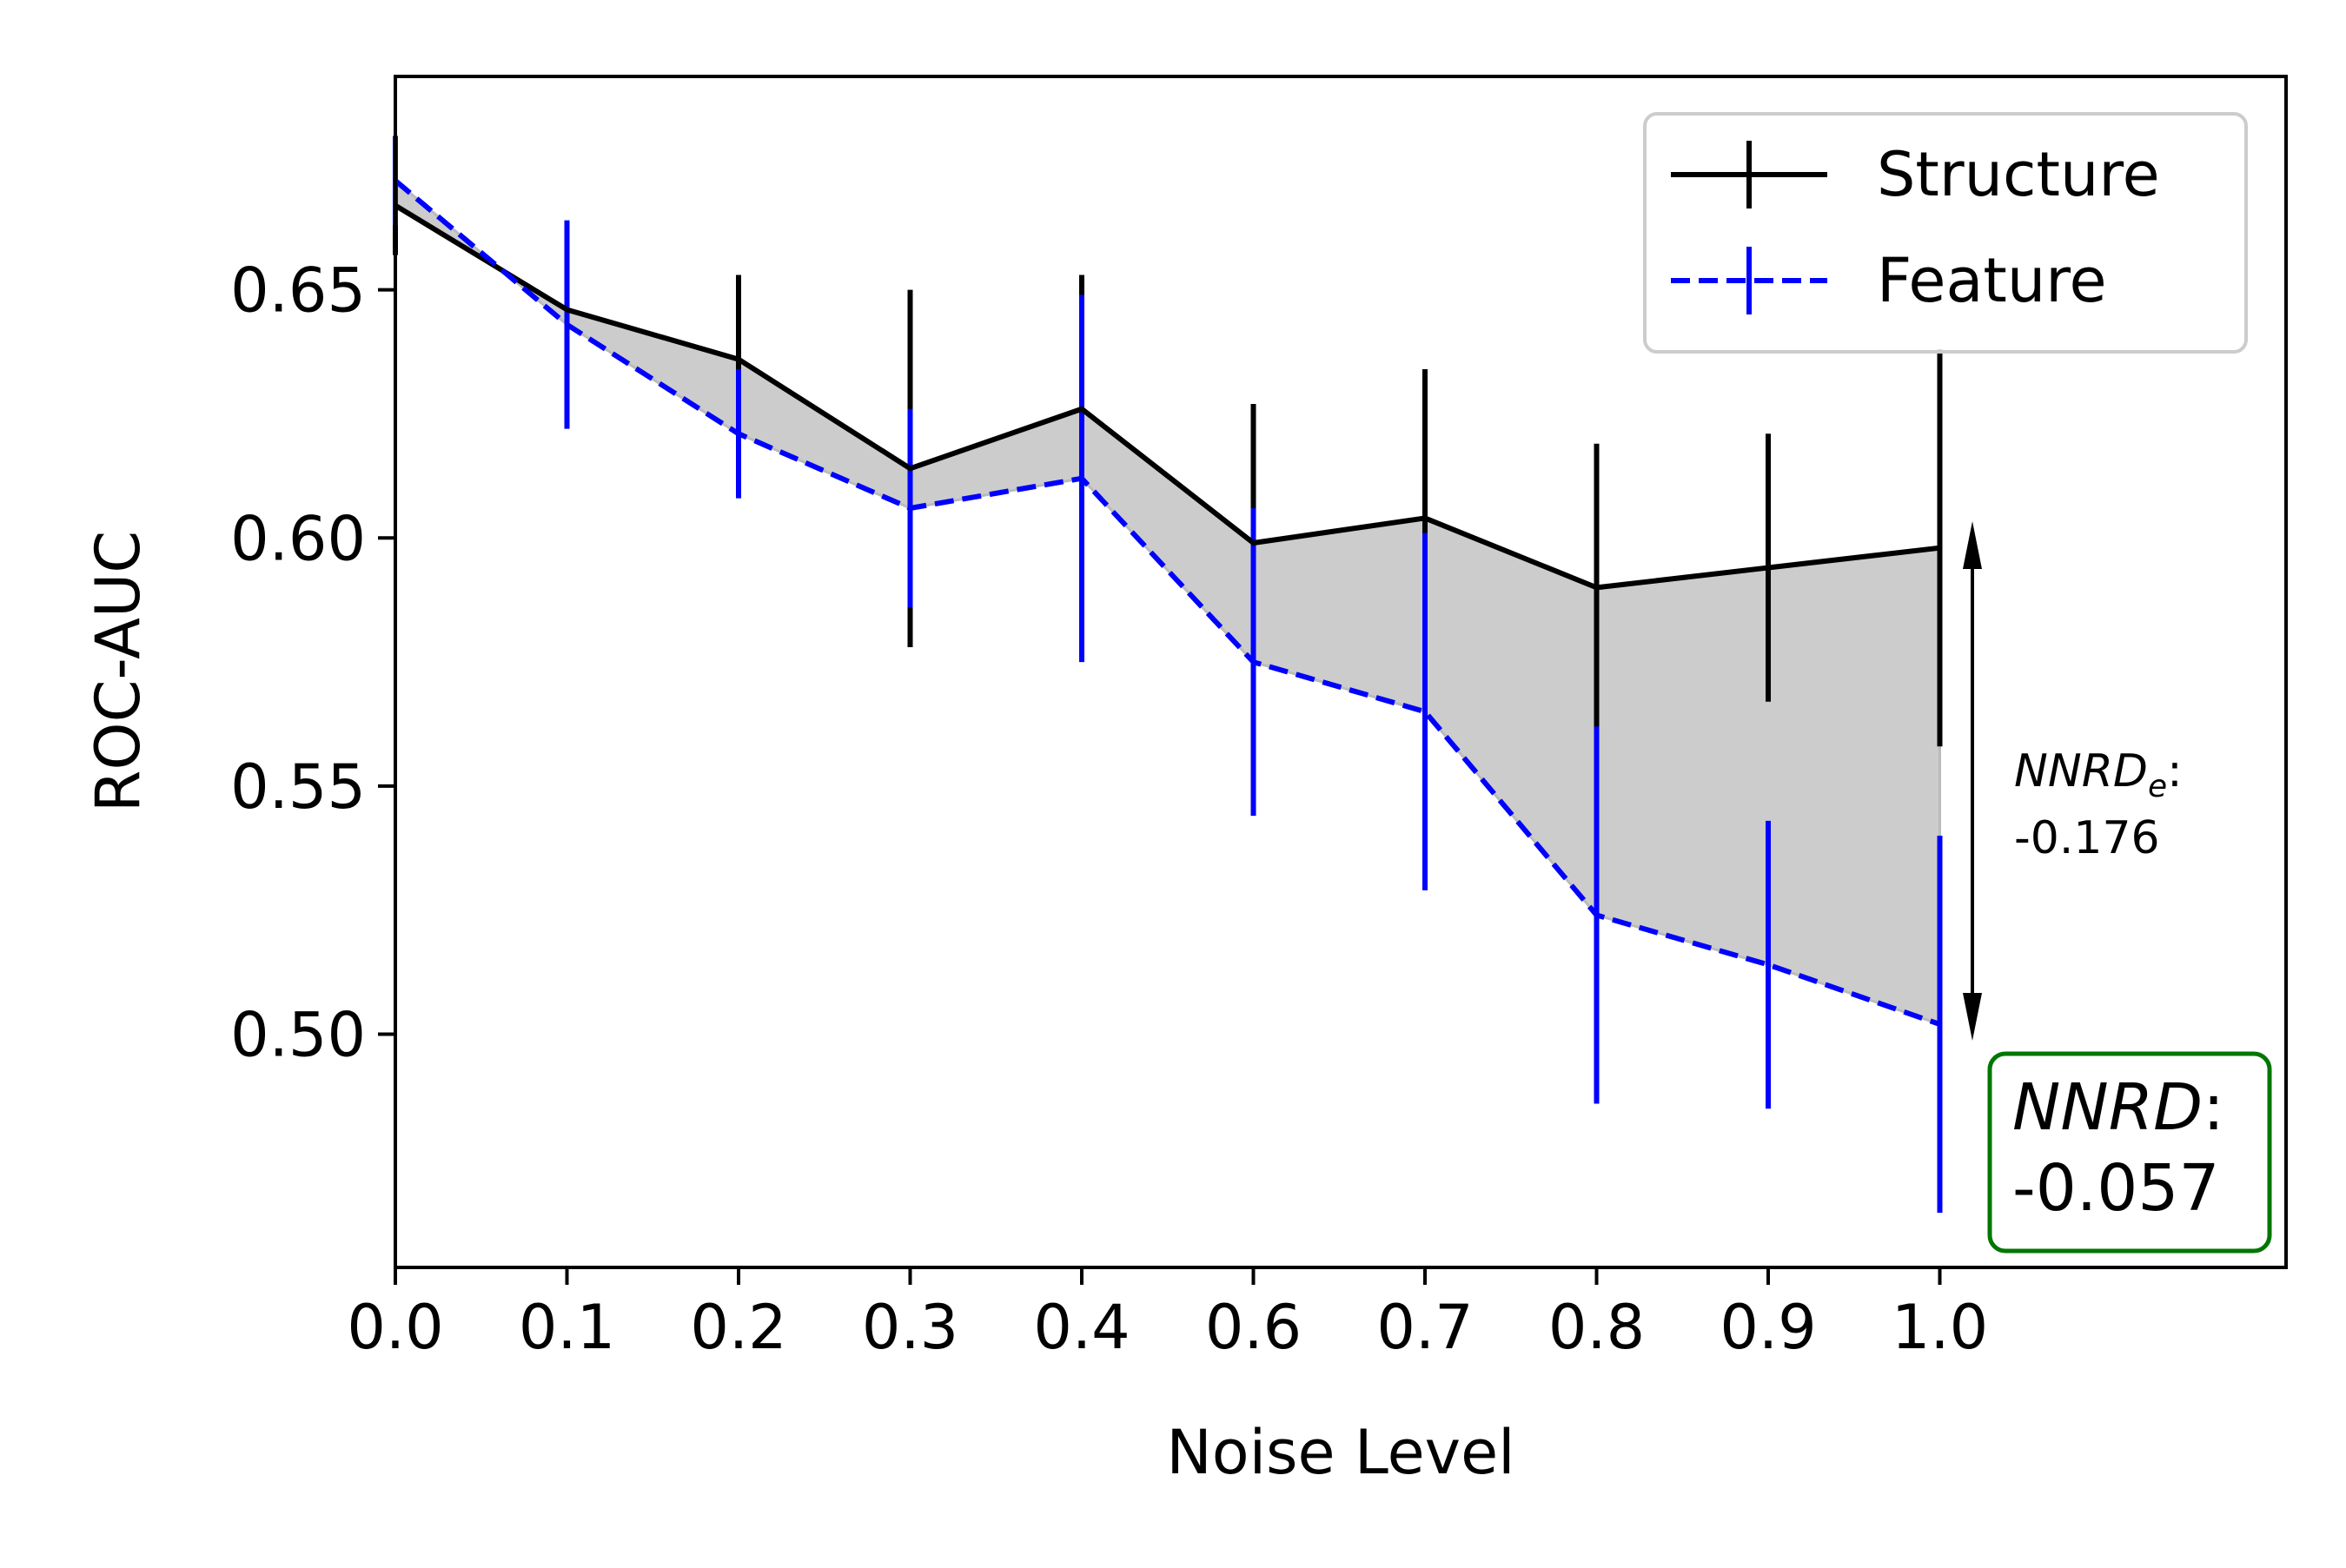 This screenshot has height=1568, width=2346. Describe the element at coordinates (298, 291) in the screenshot. I see `y-tick-label: 0.65` at that location.